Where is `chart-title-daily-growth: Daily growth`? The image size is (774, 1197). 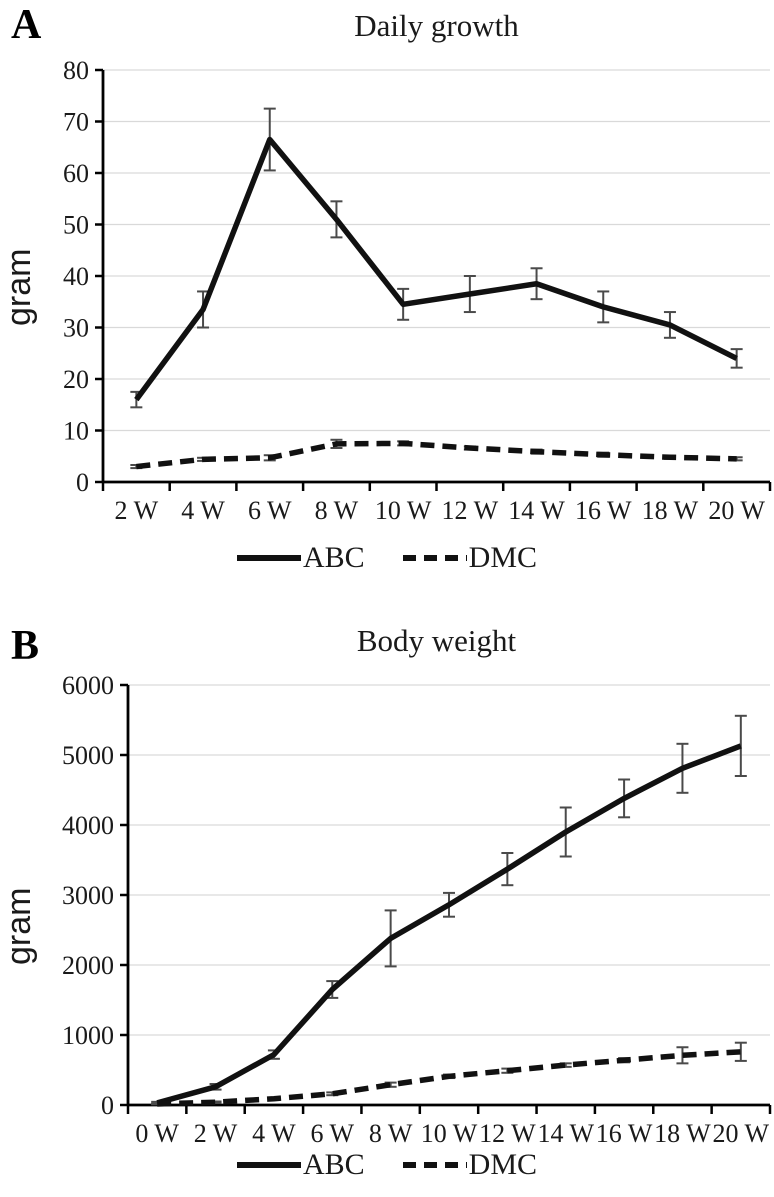
chart-title-daily-growth: Daily growth is located at coordinates (436, 25).